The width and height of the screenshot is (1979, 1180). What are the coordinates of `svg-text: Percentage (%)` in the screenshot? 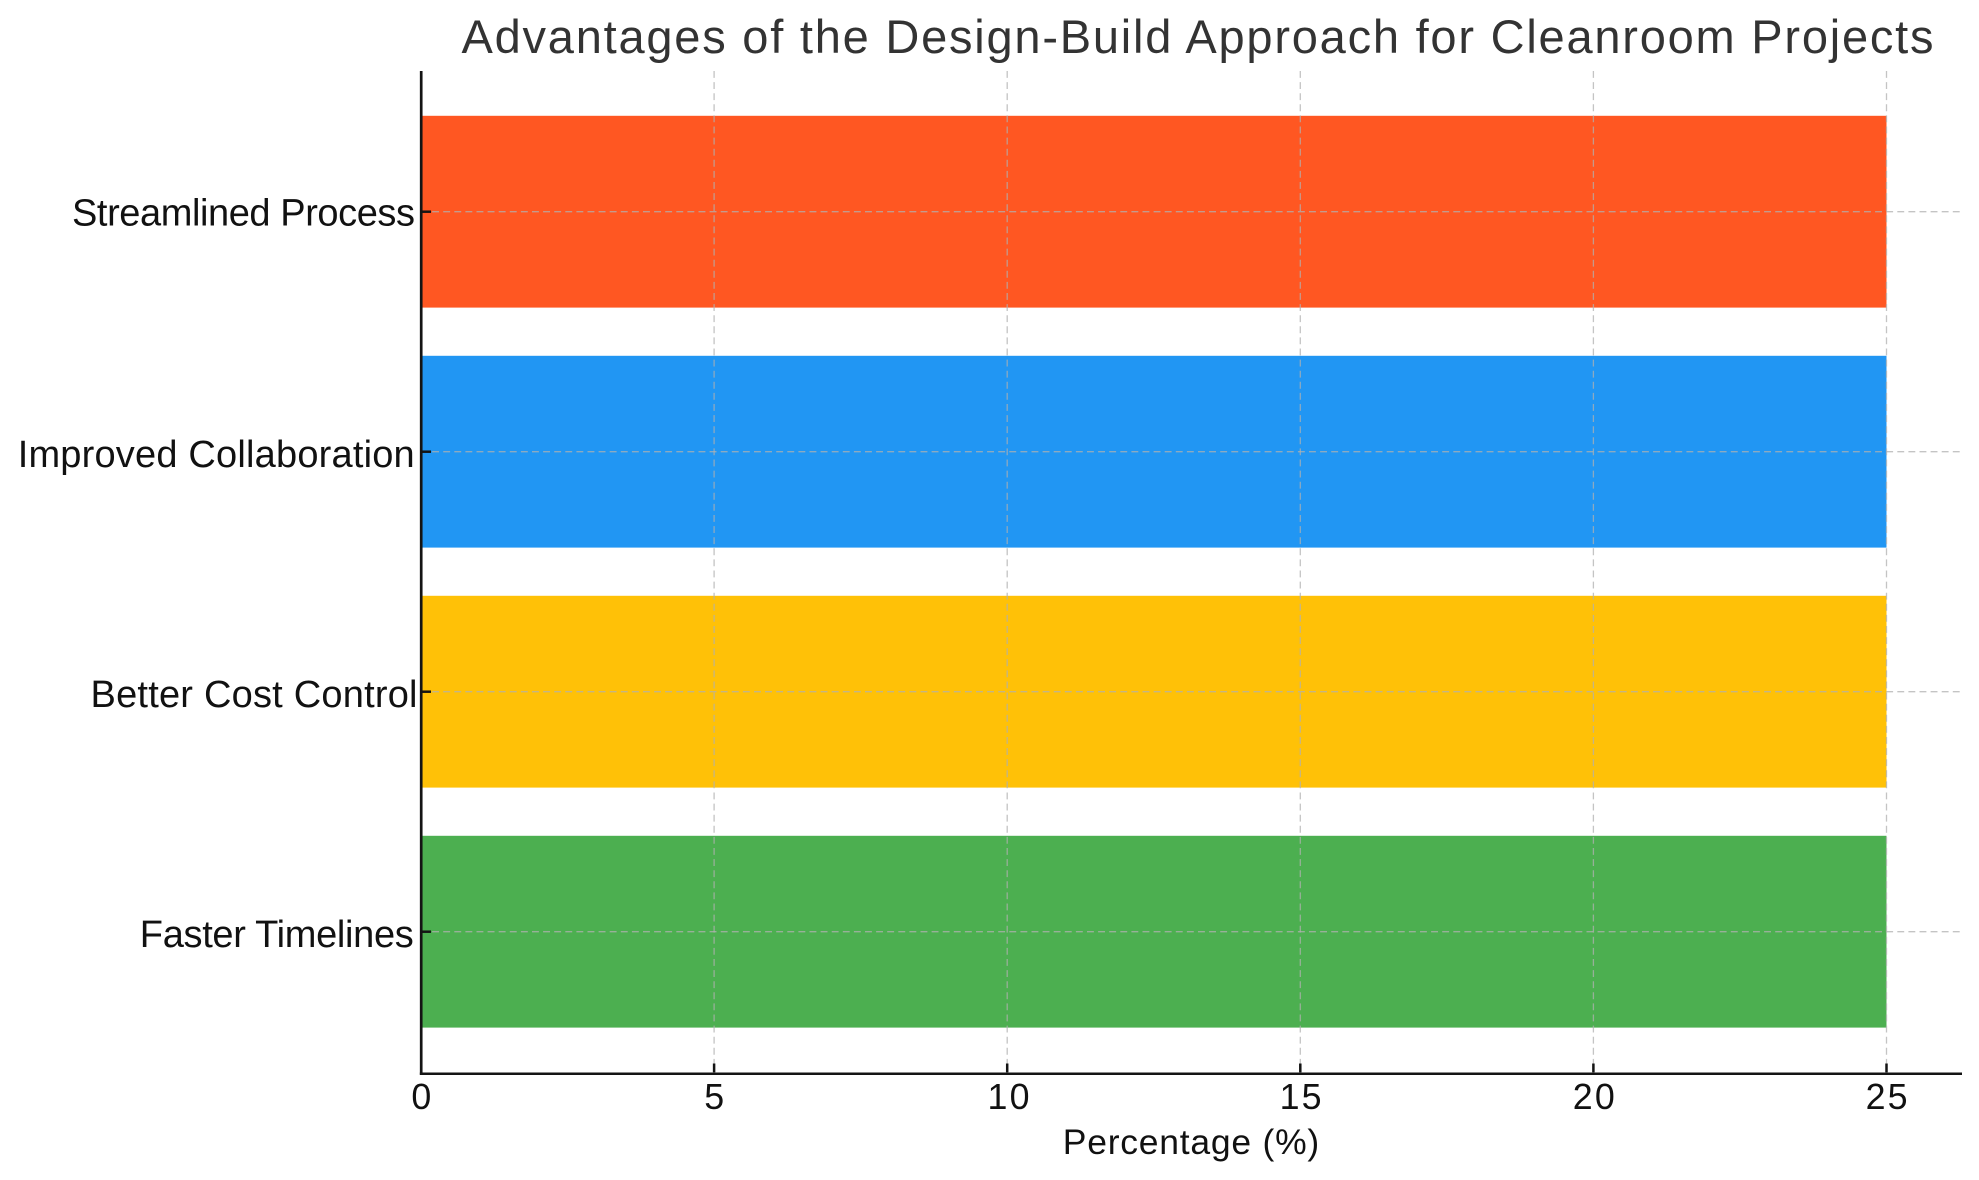 It's located at (1191, 1142).